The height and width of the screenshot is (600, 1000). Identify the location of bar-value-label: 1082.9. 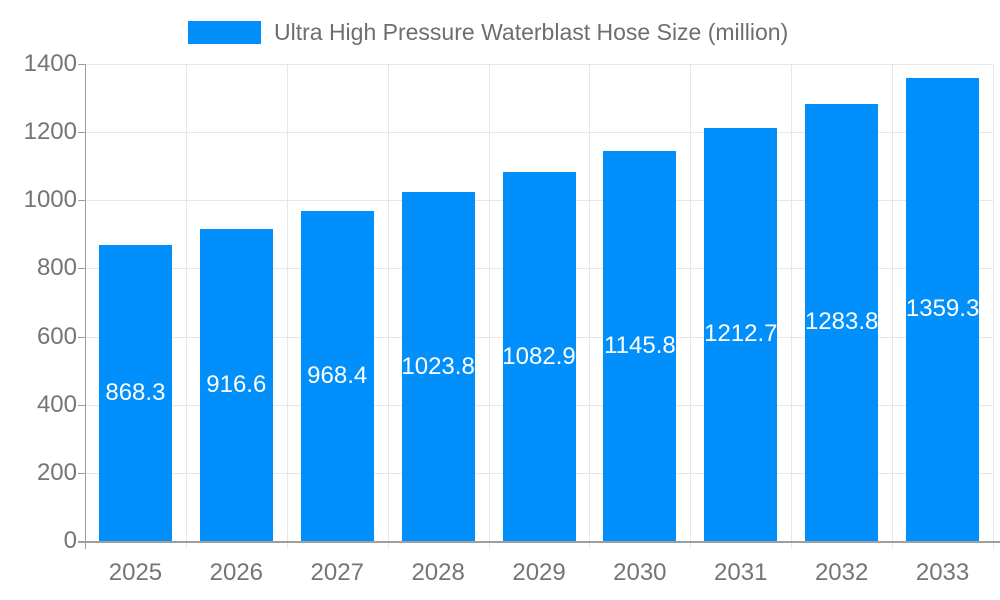
(539, 356).